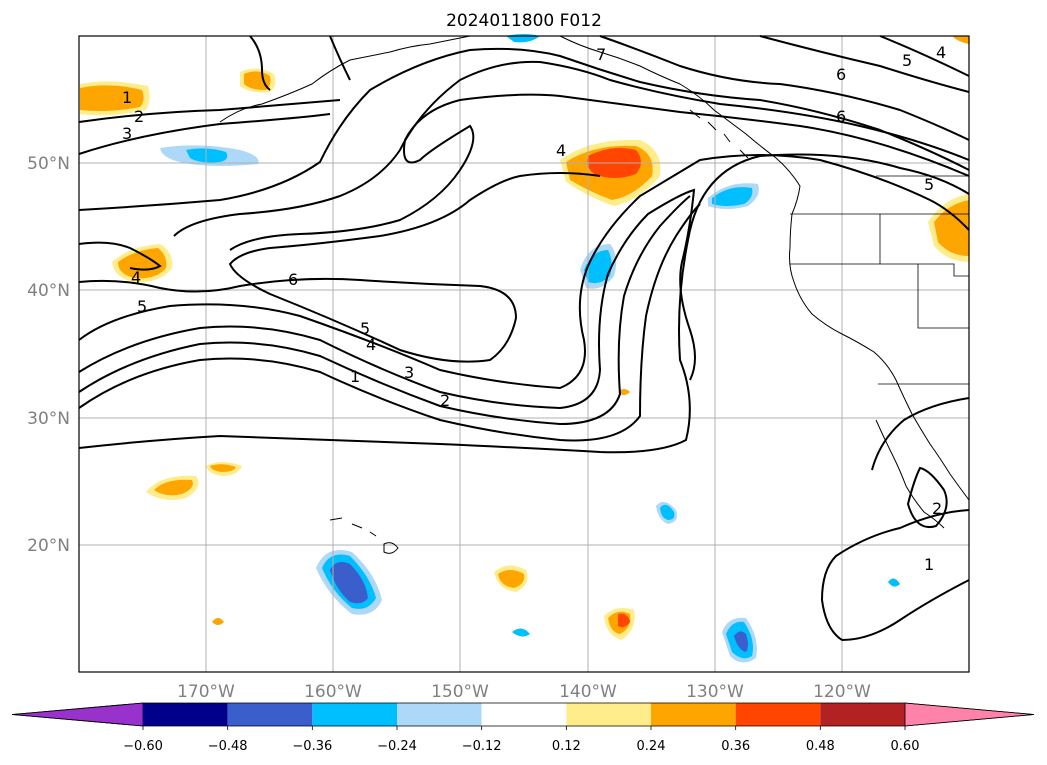 The image size is (1047, 765). I want to click on colorbar-tick-label: −0.24, so click(397, 746).